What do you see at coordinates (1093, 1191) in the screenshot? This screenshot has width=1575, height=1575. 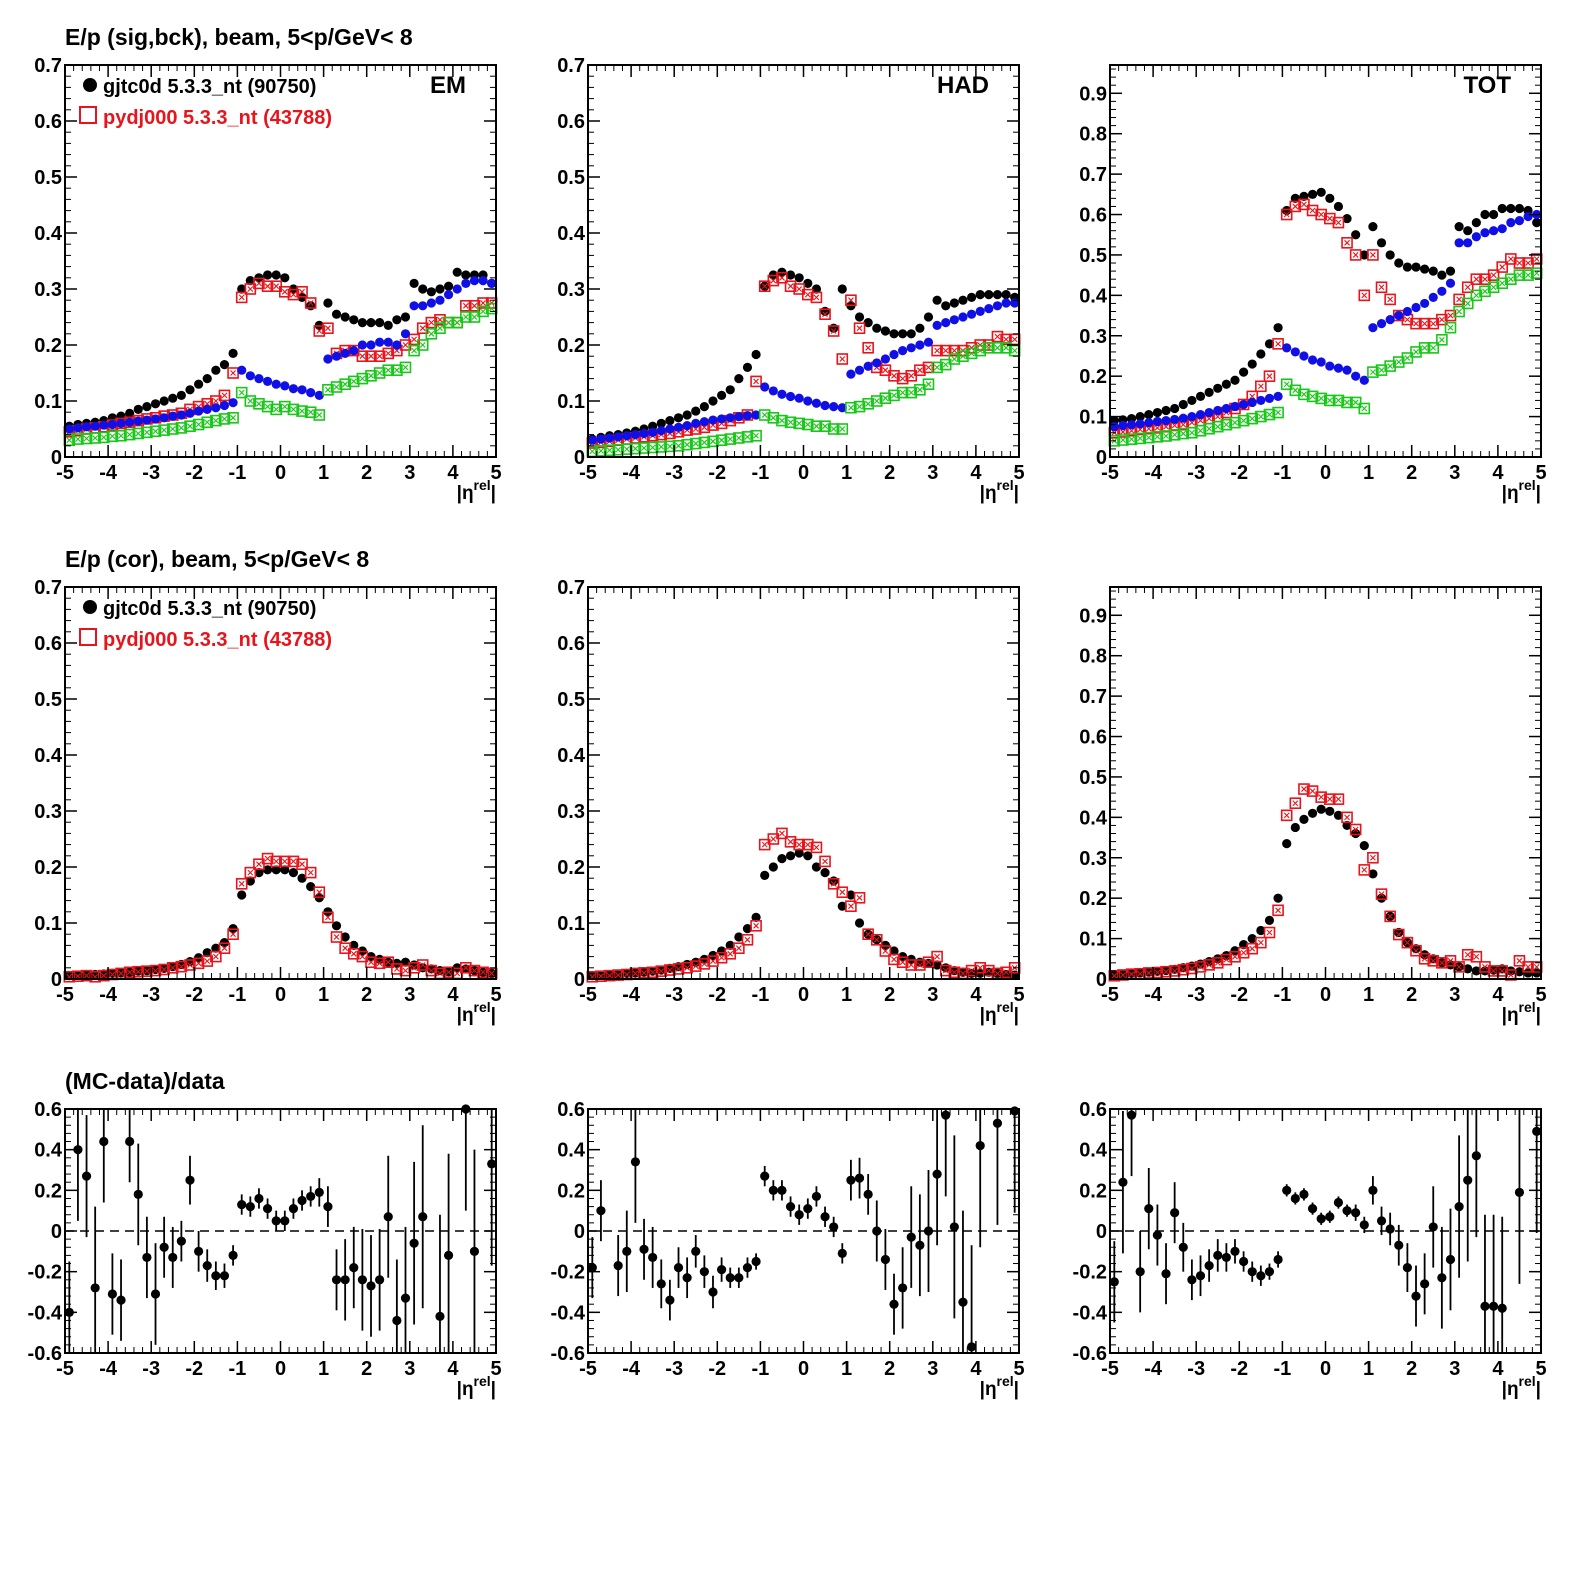 I see `y-tick-label: 0.2` at bounding box center [1093, 1191].